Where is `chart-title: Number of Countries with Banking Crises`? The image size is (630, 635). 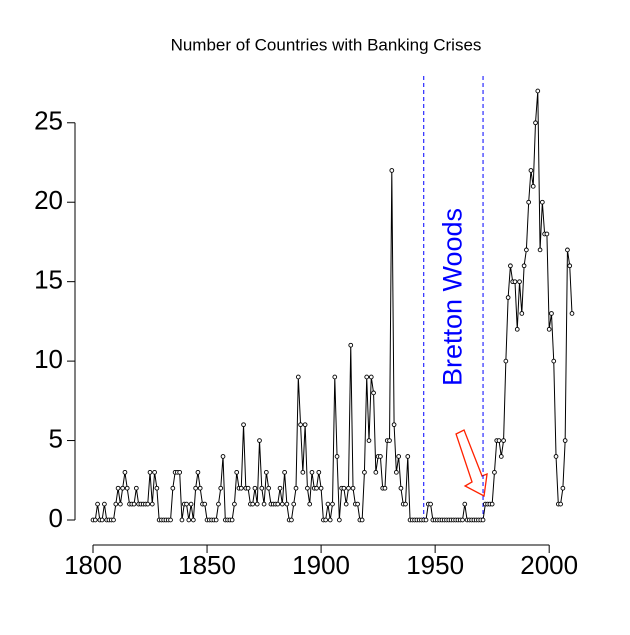
chart-title: Number of Countries with Banking Crises is located at coordinates (326, 44).